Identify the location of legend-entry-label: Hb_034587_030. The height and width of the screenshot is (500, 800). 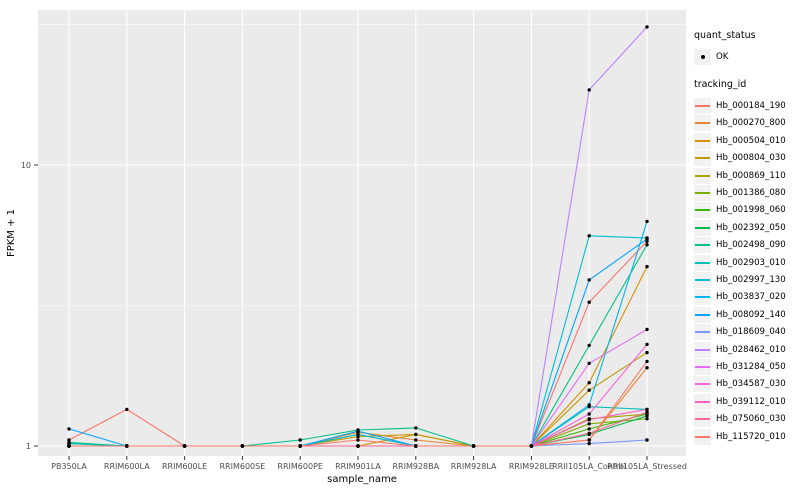
(751, 384).